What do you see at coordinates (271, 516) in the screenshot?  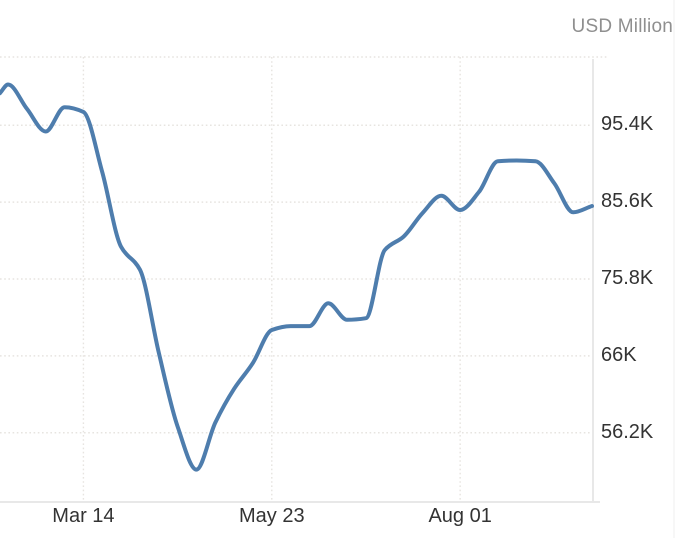 I see `x-tick-label: May 23` at bounding box center [271, 516].